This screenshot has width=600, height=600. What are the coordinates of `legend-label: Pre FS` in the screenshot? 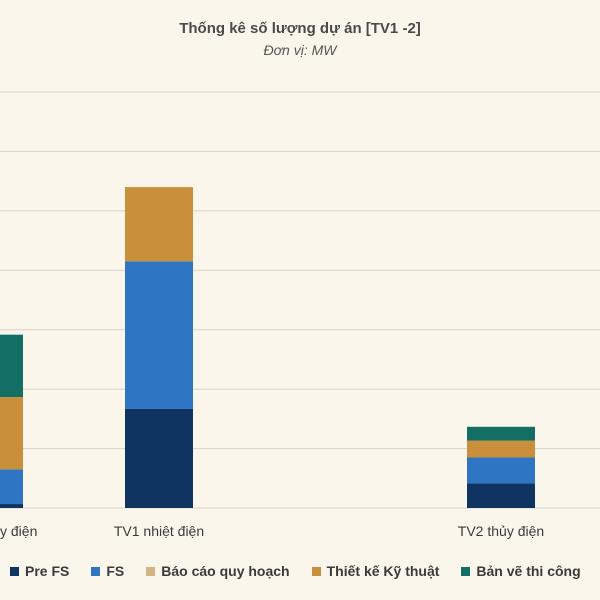 It's located at (47, 571).